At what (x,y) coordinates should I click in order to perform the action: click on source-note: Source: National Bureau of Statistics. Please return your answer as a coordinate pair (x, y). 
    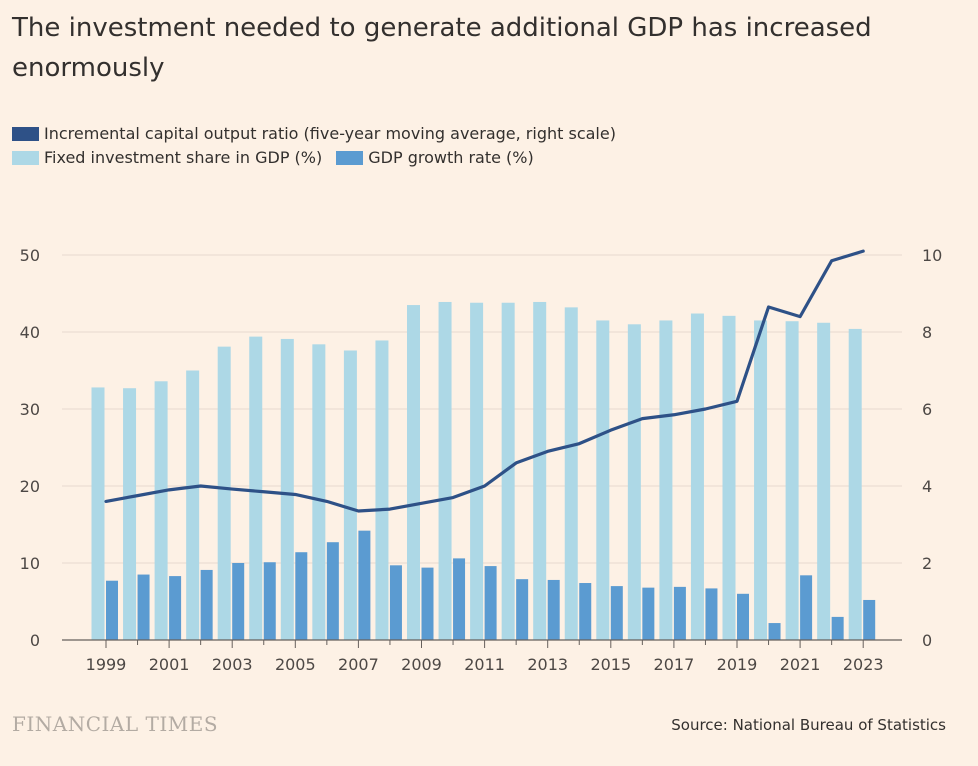
    Looking at the image, I should click on (808, 725).